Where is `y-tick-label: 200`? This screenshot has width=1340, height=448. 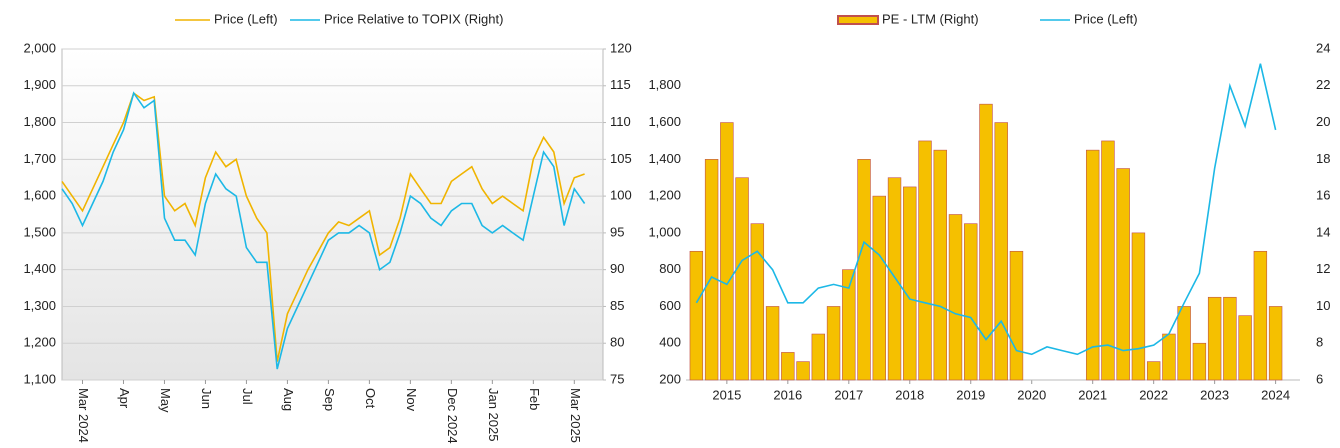 y-tick-label: 200 is located at coordinates (670, 378).